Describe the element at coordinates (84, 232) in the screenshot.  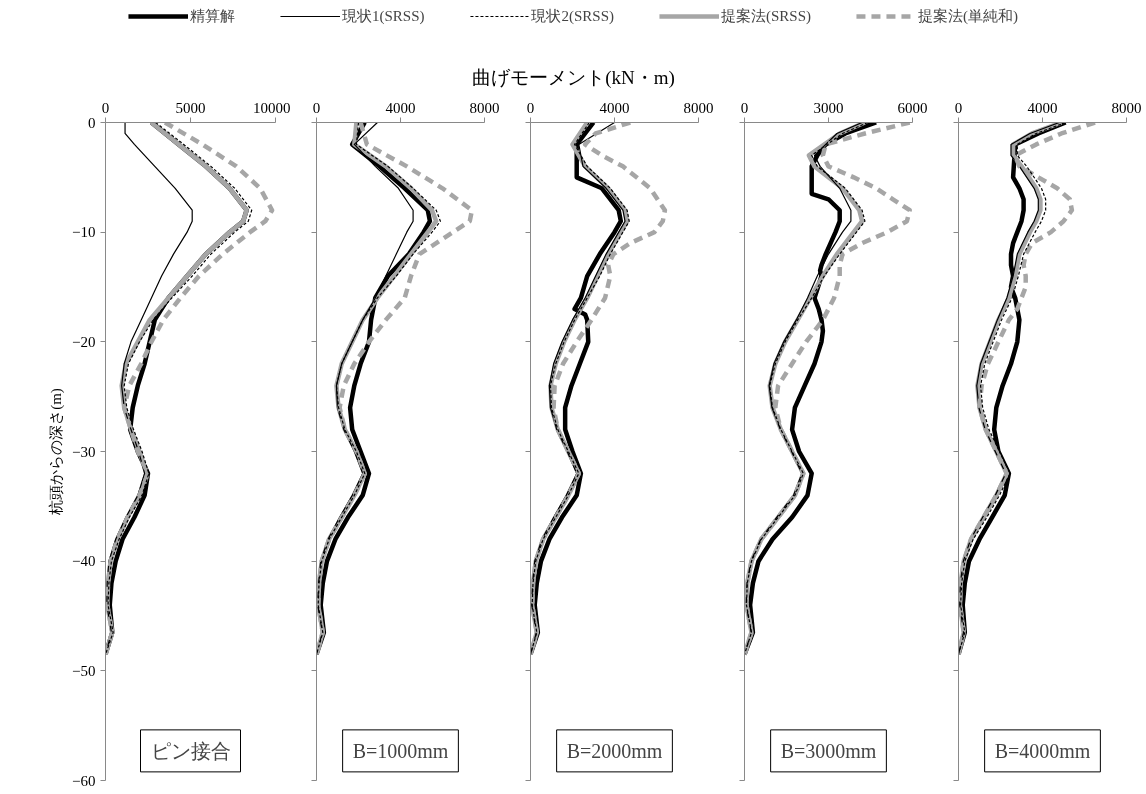
I see `y-tick-label: −10` at that location.